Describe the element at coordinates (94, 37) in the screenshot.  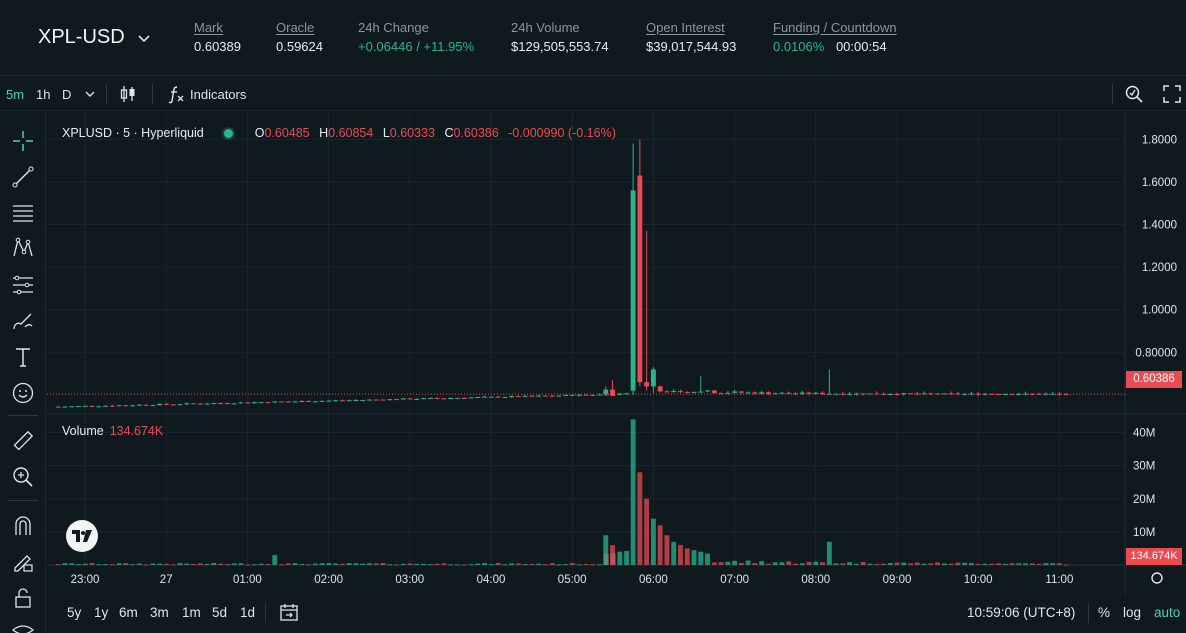
I see `market-selector: XPL-USD` at that location.